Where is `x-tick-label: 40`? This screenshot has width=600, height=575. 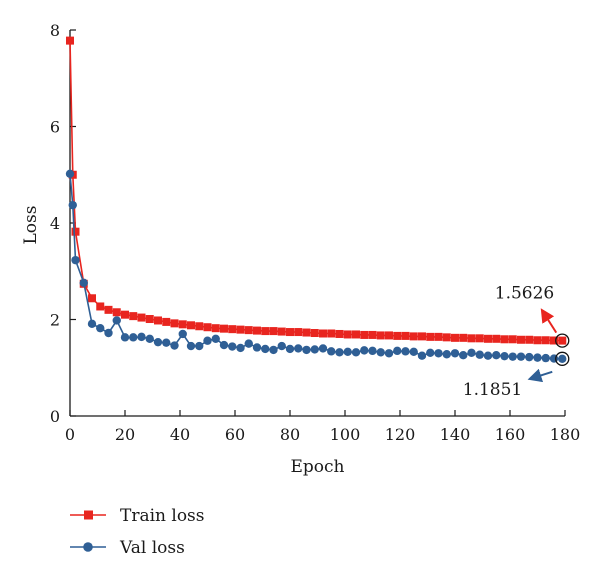 x-tick-label: 40 is located at coordinates (180, 434).